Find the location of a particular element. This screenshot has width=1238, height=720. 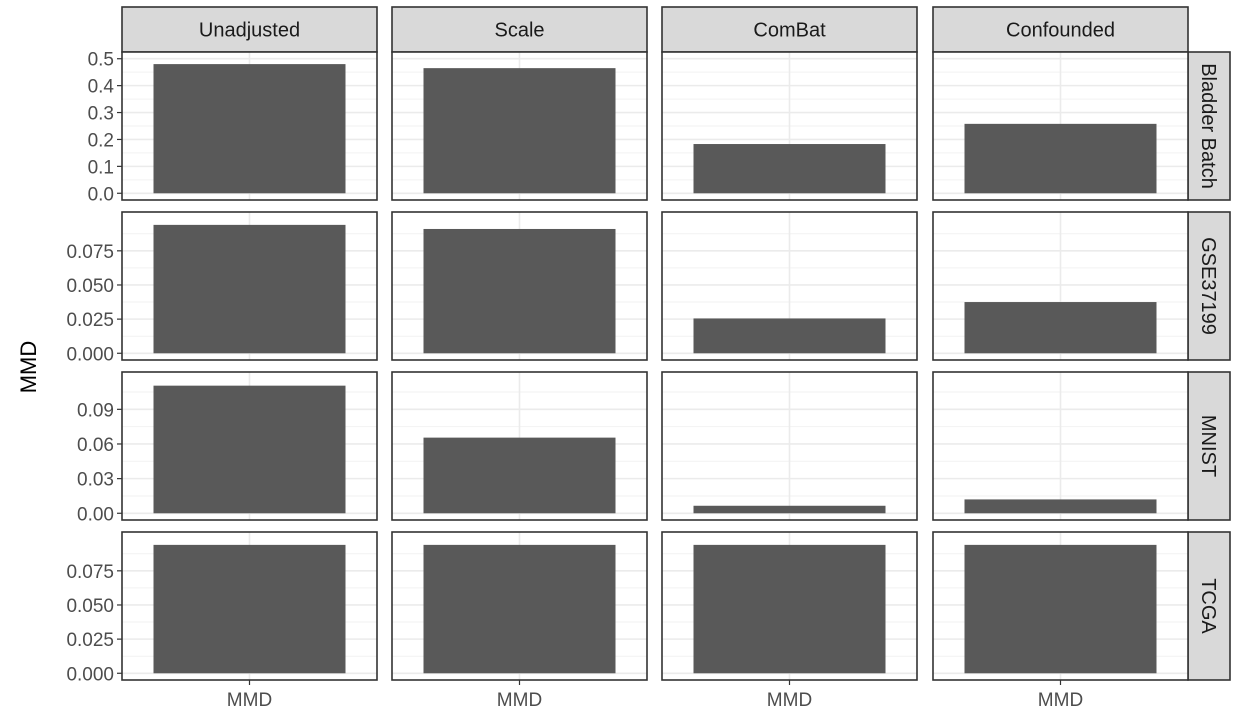

y-tick-label: 0.09 is located at coordinates (95, 410).